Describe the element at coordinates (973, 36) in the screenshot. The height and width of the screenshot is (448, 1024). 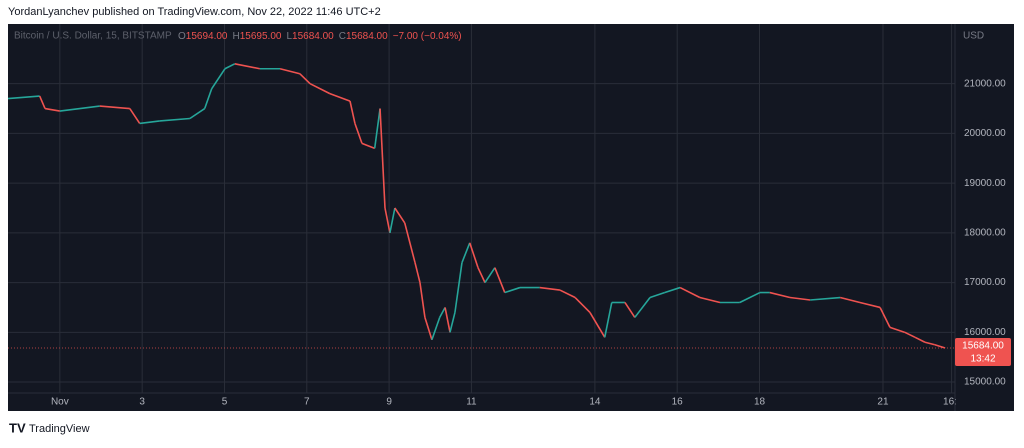
I see `currency-label: USD` at that location.